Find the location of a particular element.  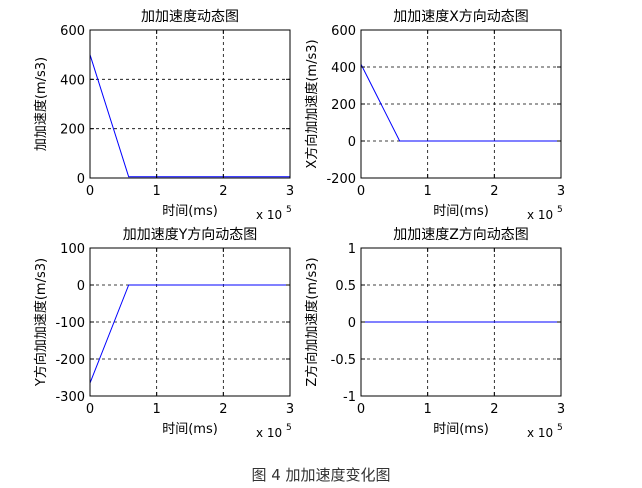

y-axis-label: 加加速度(m/s3) is located at coordinates (41, 104).